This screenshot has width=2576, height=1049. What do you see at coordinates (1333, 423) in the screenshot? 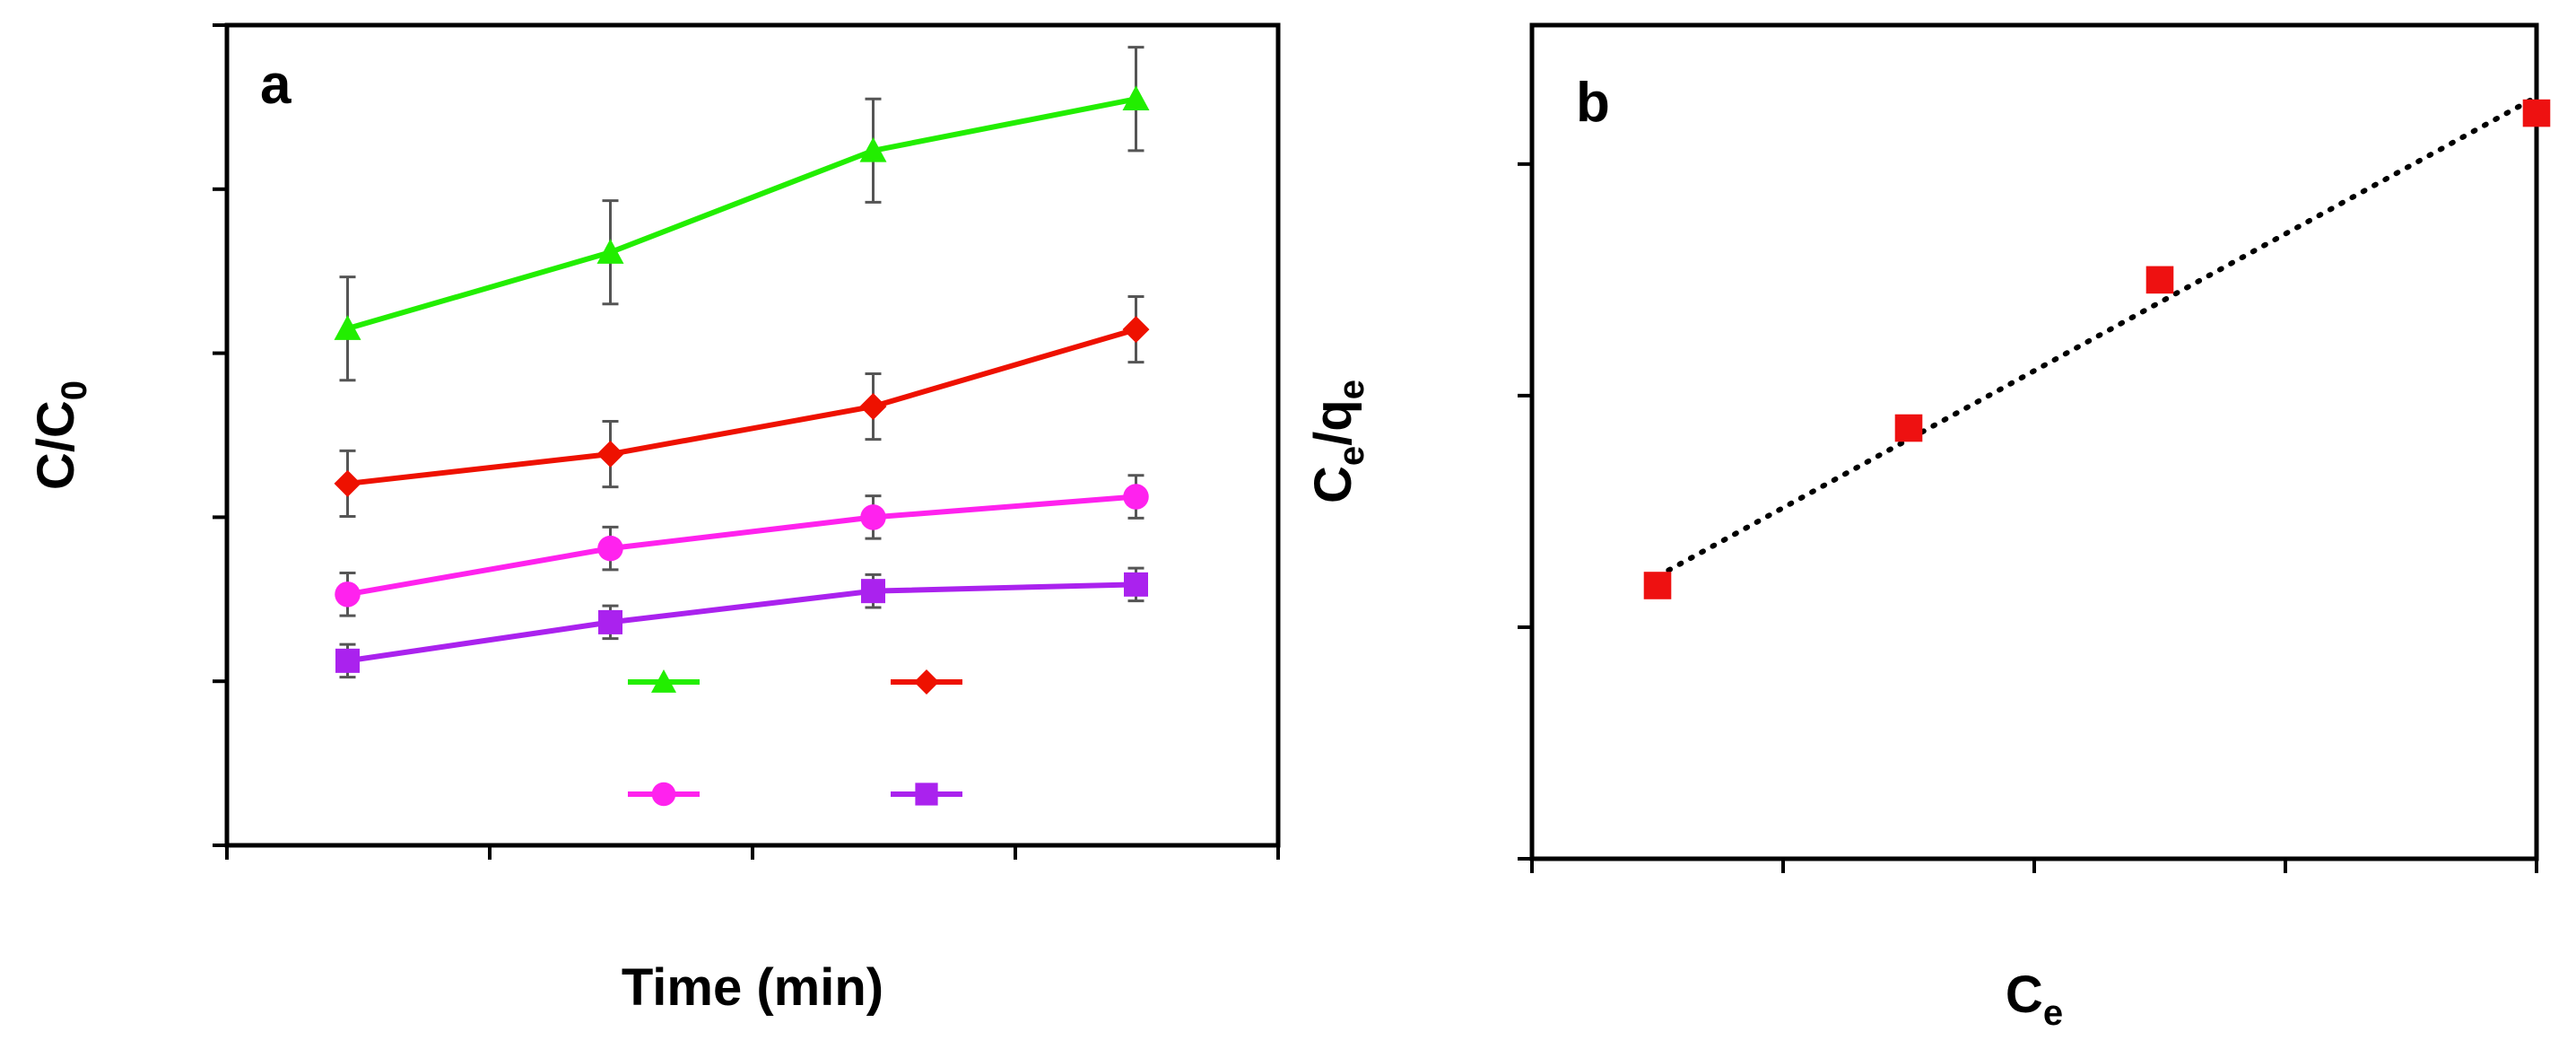
I see `panel-b-y-title-slash: /q` at bounding box center [1333, 423].